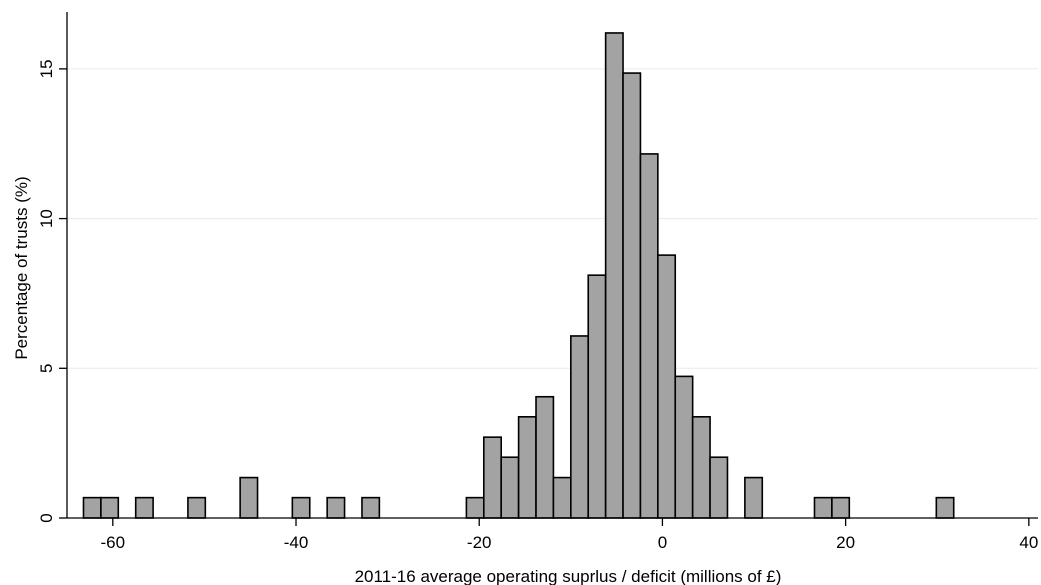 This screenshot has height=585, width=1041. Describe the element at coordinates (21, 267) in the screenshot. I see `y-axis-title: Percentage of trusts (%)` at that location.